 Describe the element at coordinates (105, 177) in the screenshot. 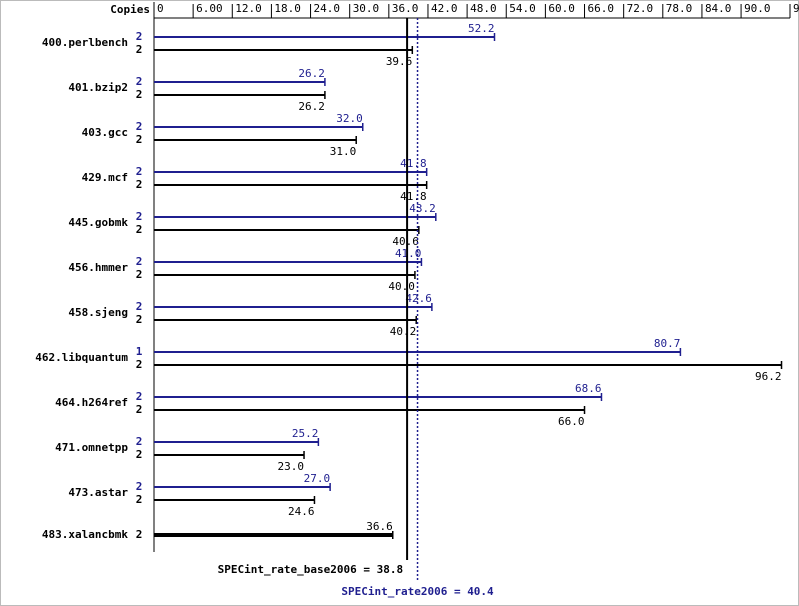

I see `category-label: 429.mcf` at that location.